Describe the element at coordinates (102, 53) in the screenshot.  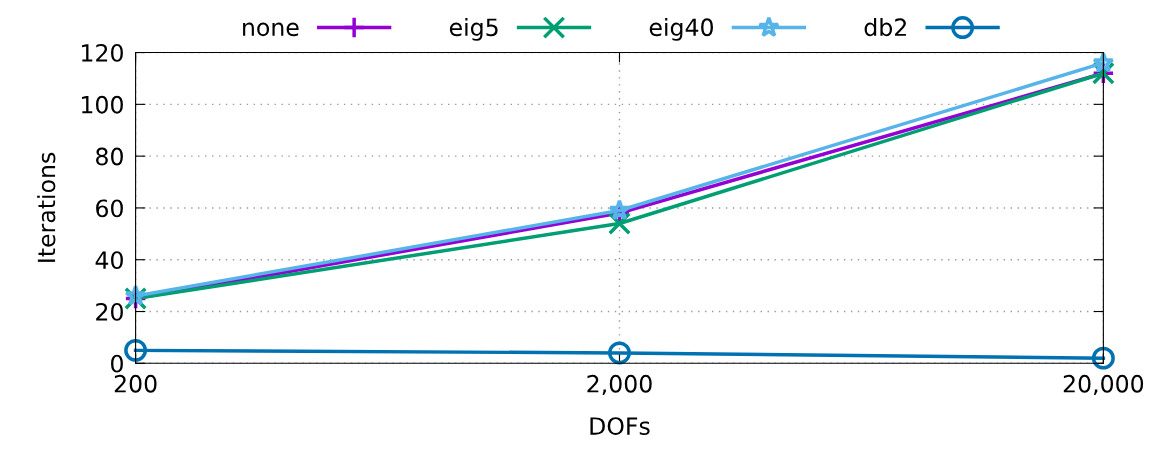
I see `y-tick-label: 120` at that location.